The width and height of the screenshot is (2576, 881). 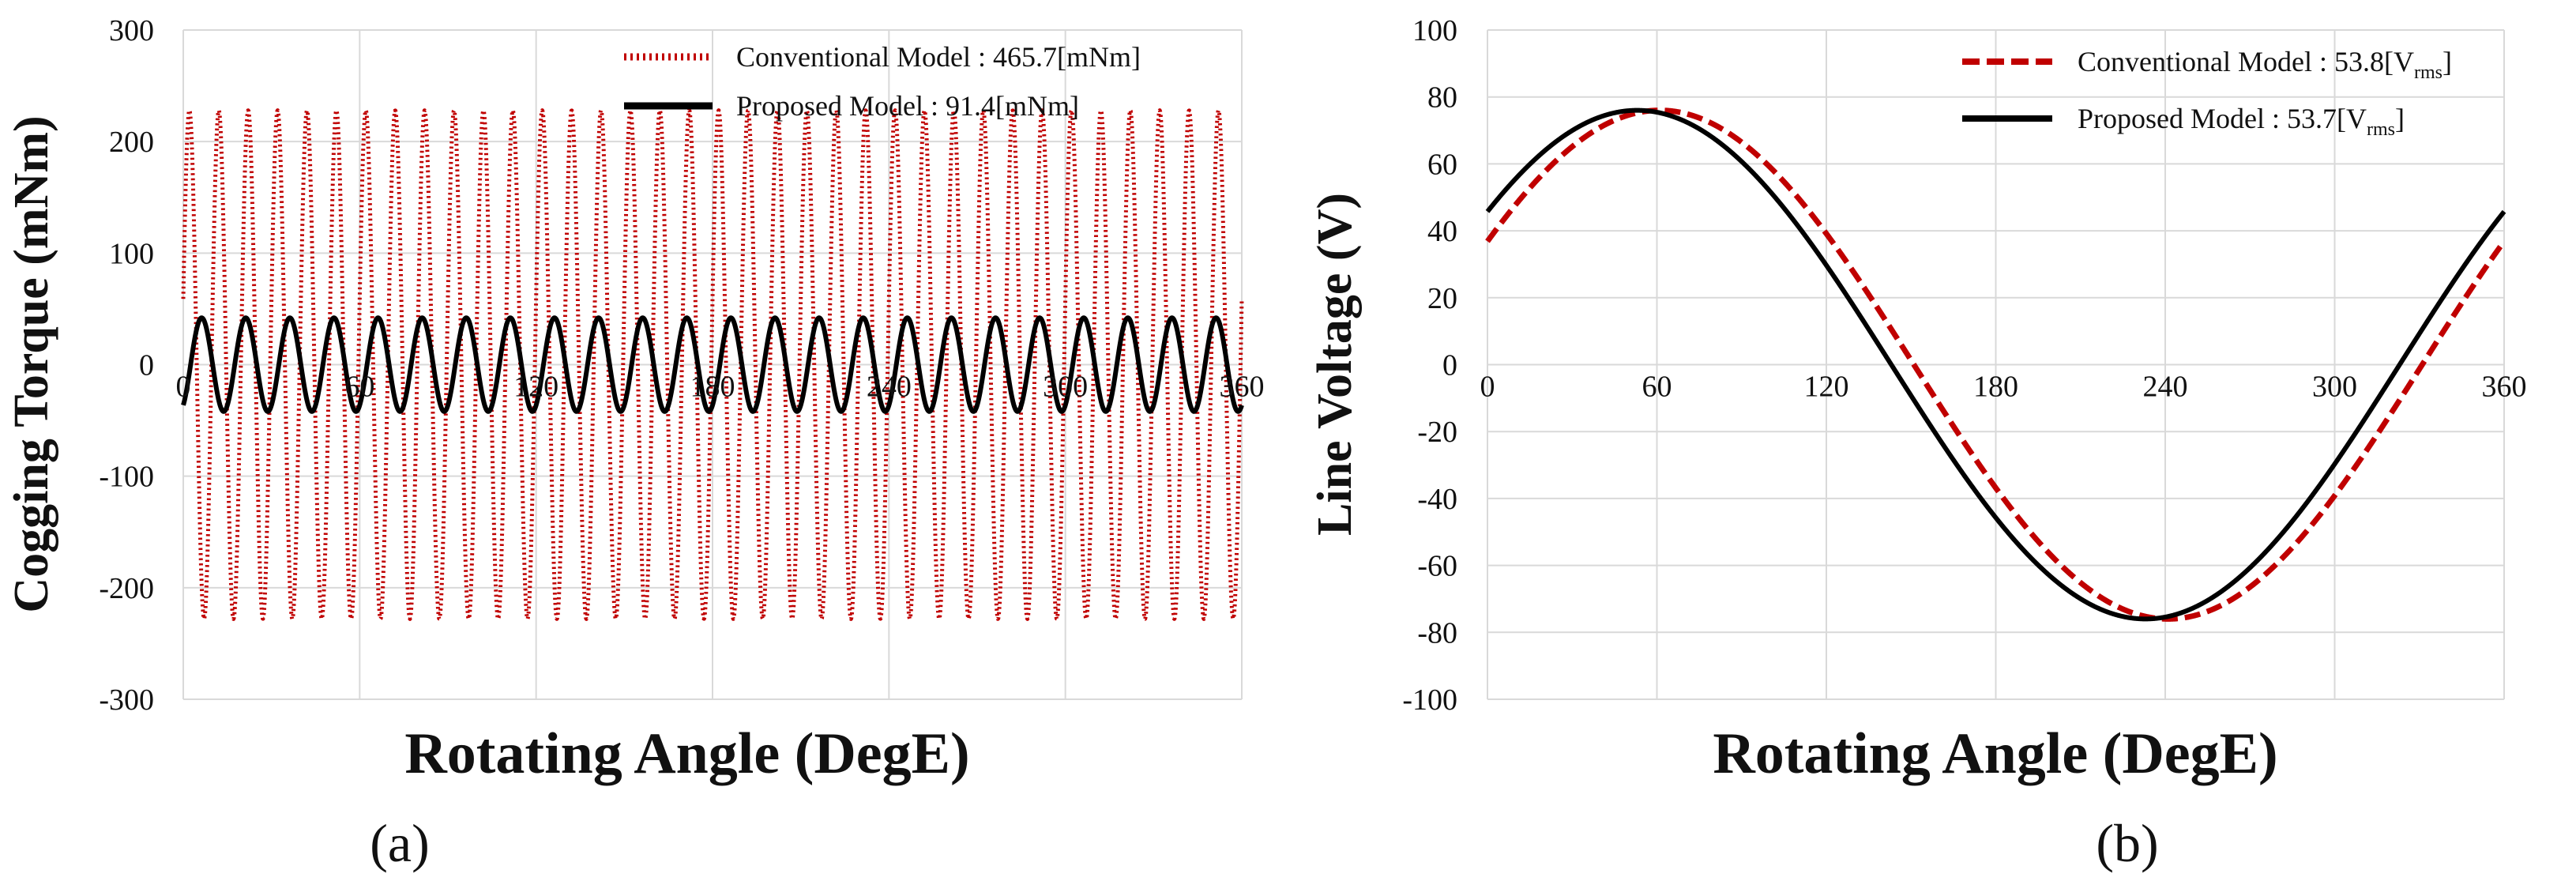 What do you see at coordinates (126, 700) in the screenshot?
I see `y-tick-label-a: -300` at bounding box center [126, 700].